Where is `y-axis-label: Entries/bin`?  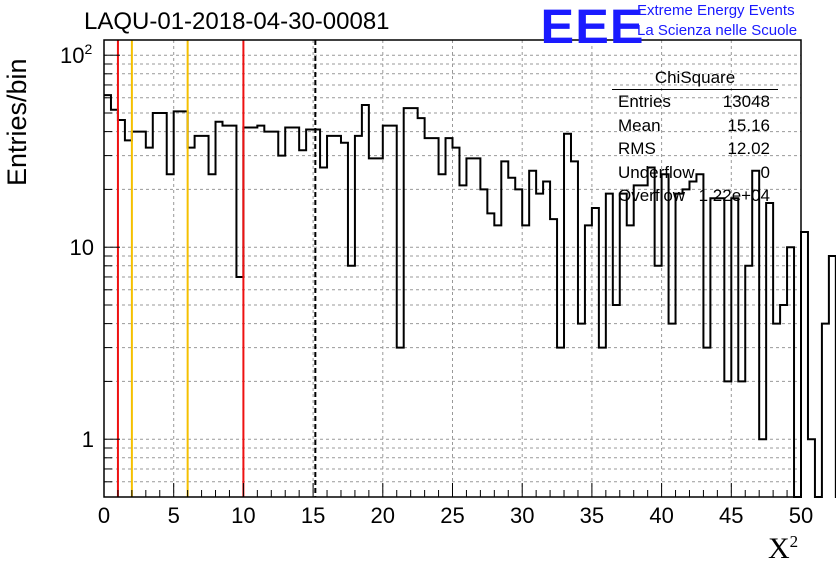
y-axis-label: Entries/bin is located at coordinates (17, 122).